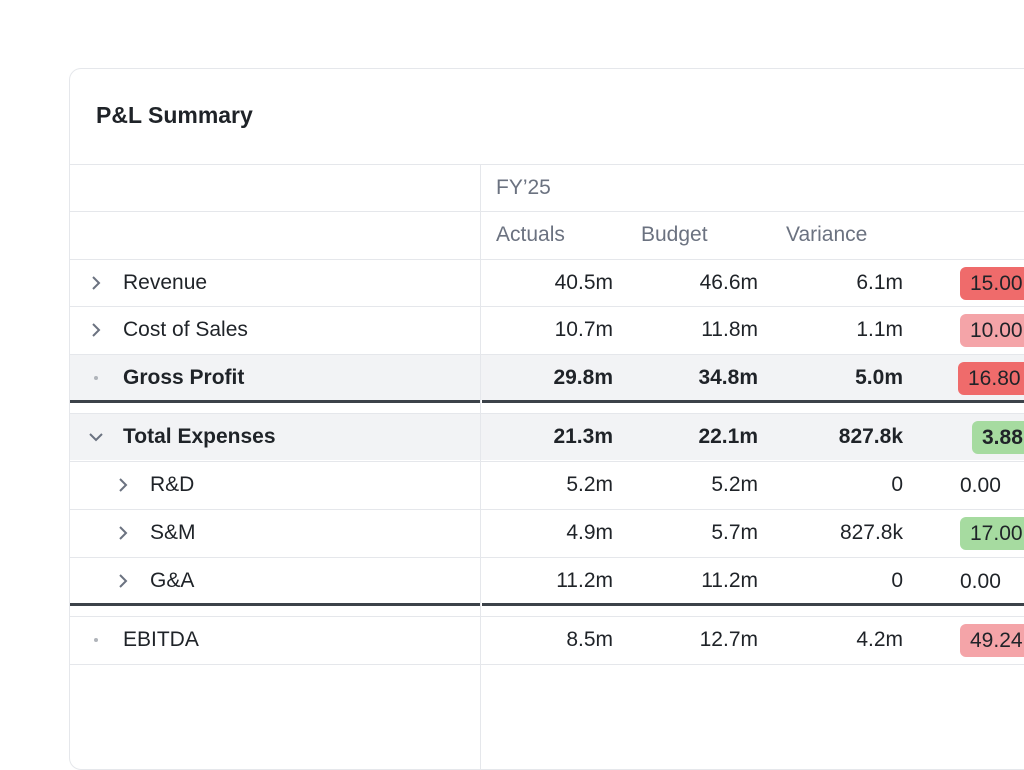 This screenshot has height=770, width=1024. Describe the element at coordinates (530, 234) in the screenshot. I see `column-header-actuals: Actuals` at that location.